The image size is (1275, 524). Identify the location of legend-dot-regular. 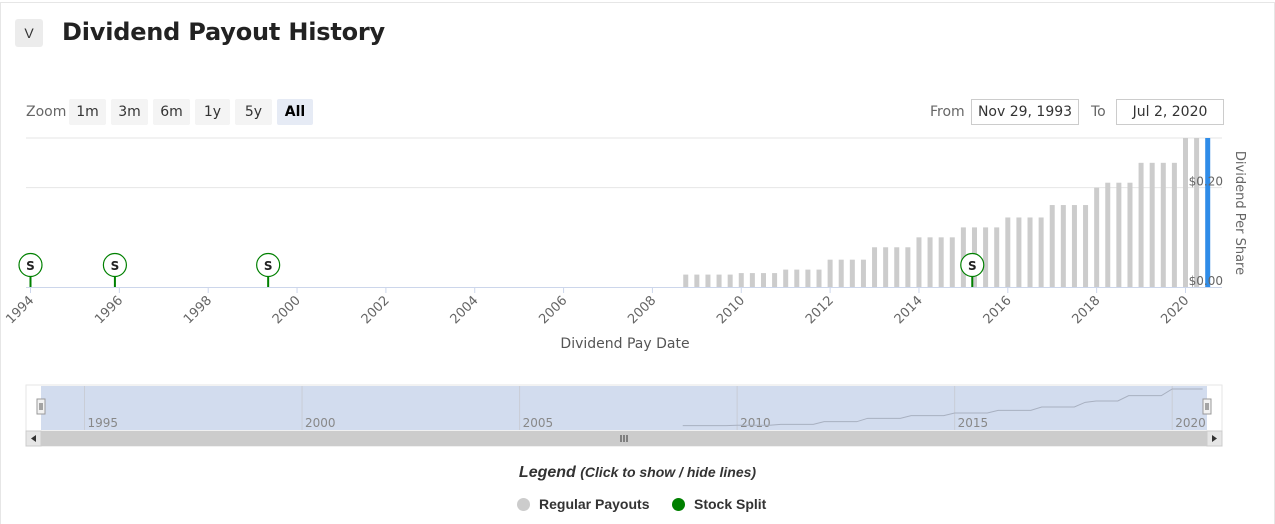
(523, 504).